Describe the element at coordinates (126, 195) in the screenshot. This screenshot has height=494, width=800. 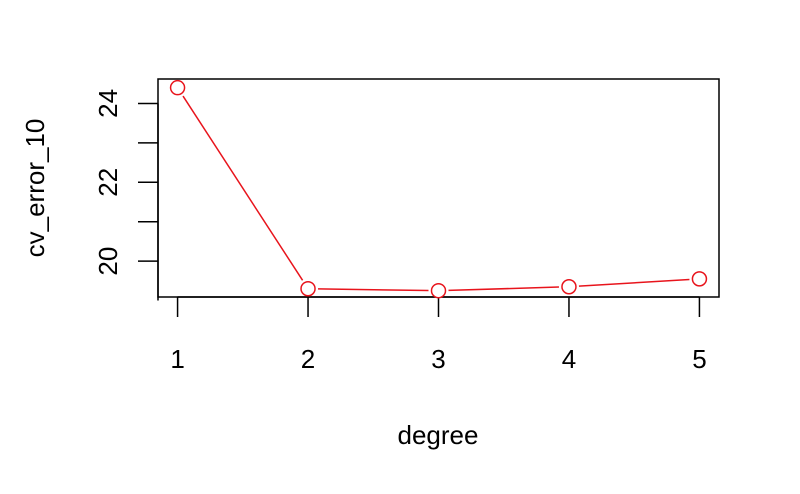
I see `y-axis: 20 22 24` at that location.